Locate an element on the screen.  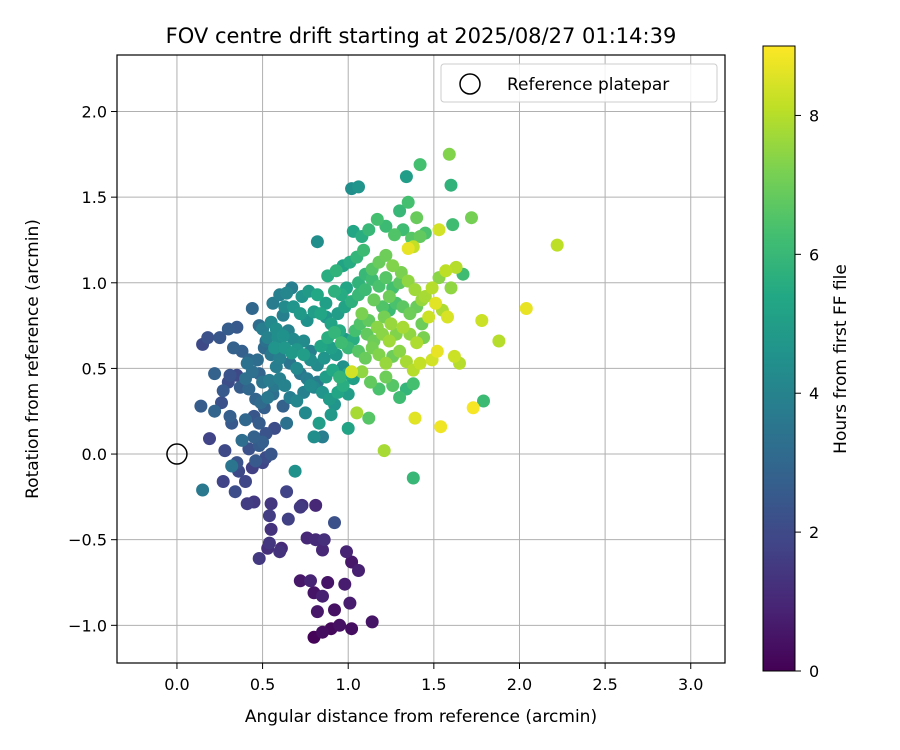
legend-label: Reference platepar is located at coordinates (588, 85).